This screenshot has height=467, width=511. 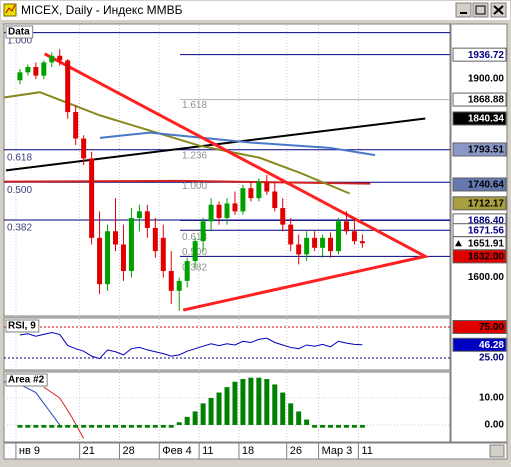 What do you see at coordinates (248, 451) in the screenshot?
I see `date-label: 18` at bounding box center [248, 451].